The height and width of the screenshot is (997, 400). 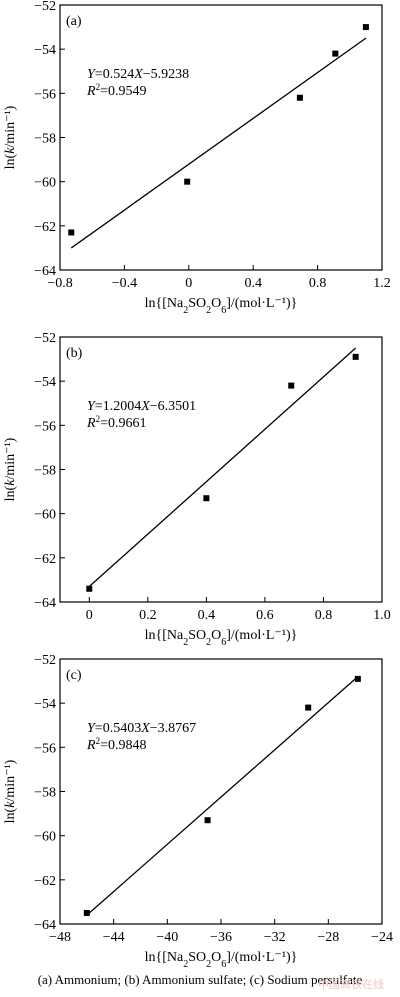 I want to click on panel-b-equation: Y=1.2004X−6.3501, so click(x=141, y=406).